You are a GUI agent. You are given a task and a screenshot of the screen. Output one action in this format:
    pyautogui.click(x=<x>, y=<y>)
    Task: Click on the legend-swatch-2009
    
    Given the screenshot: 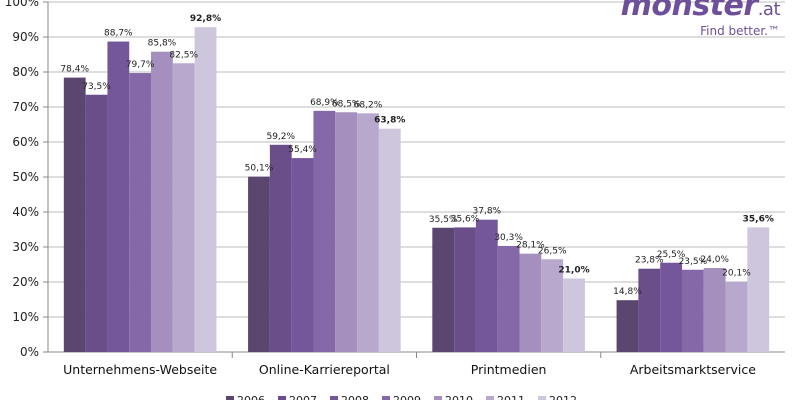 What is the action you would take?
    pyautogui.click(x=386, y=398)
    